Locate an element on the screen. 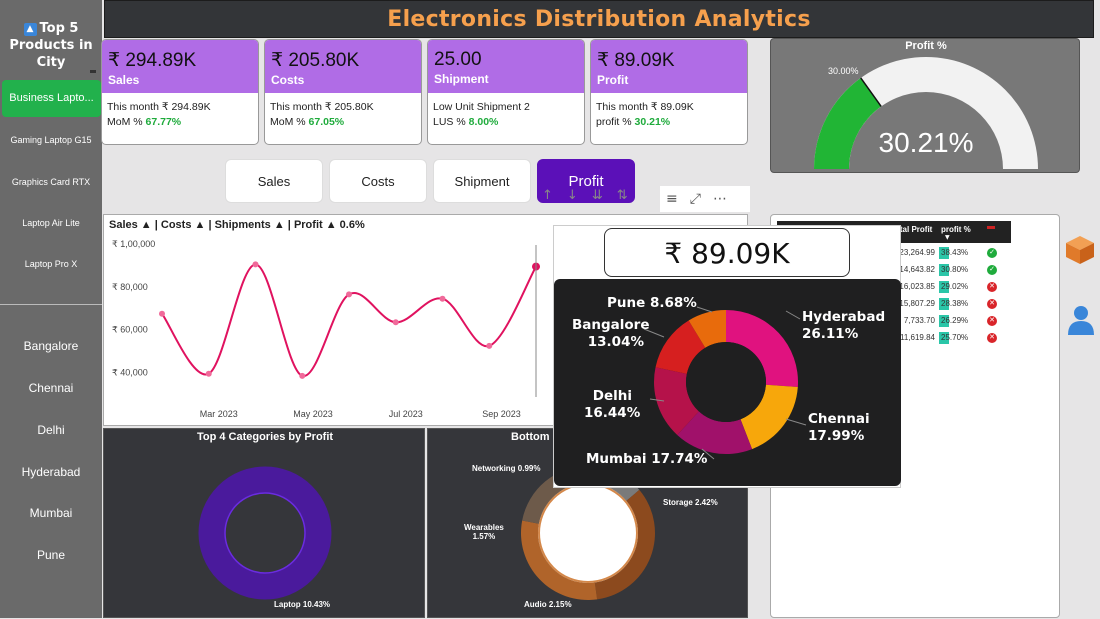 This screenshot has height=619, width=1100. gauge-fill is located at coordinates (848, 123).